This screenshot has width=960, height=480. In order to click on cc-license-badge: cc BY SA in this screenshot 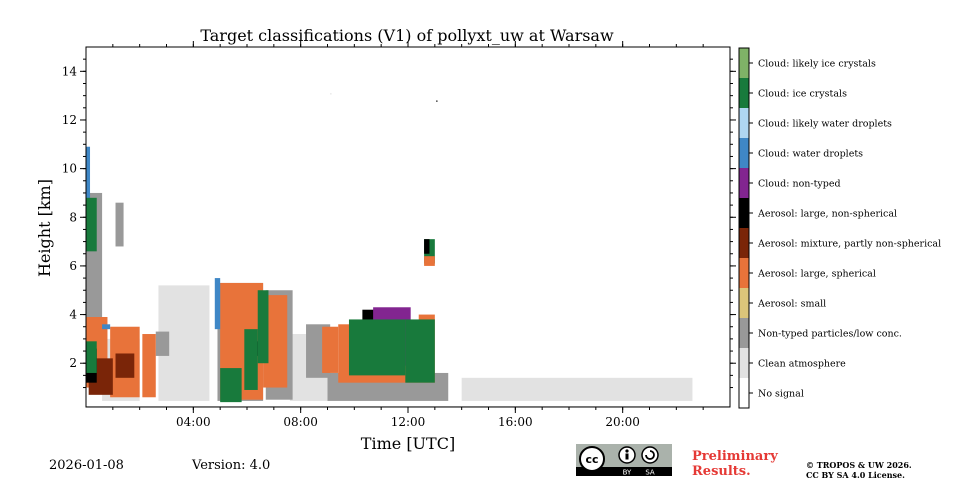, I will do `click(624, 460)`.